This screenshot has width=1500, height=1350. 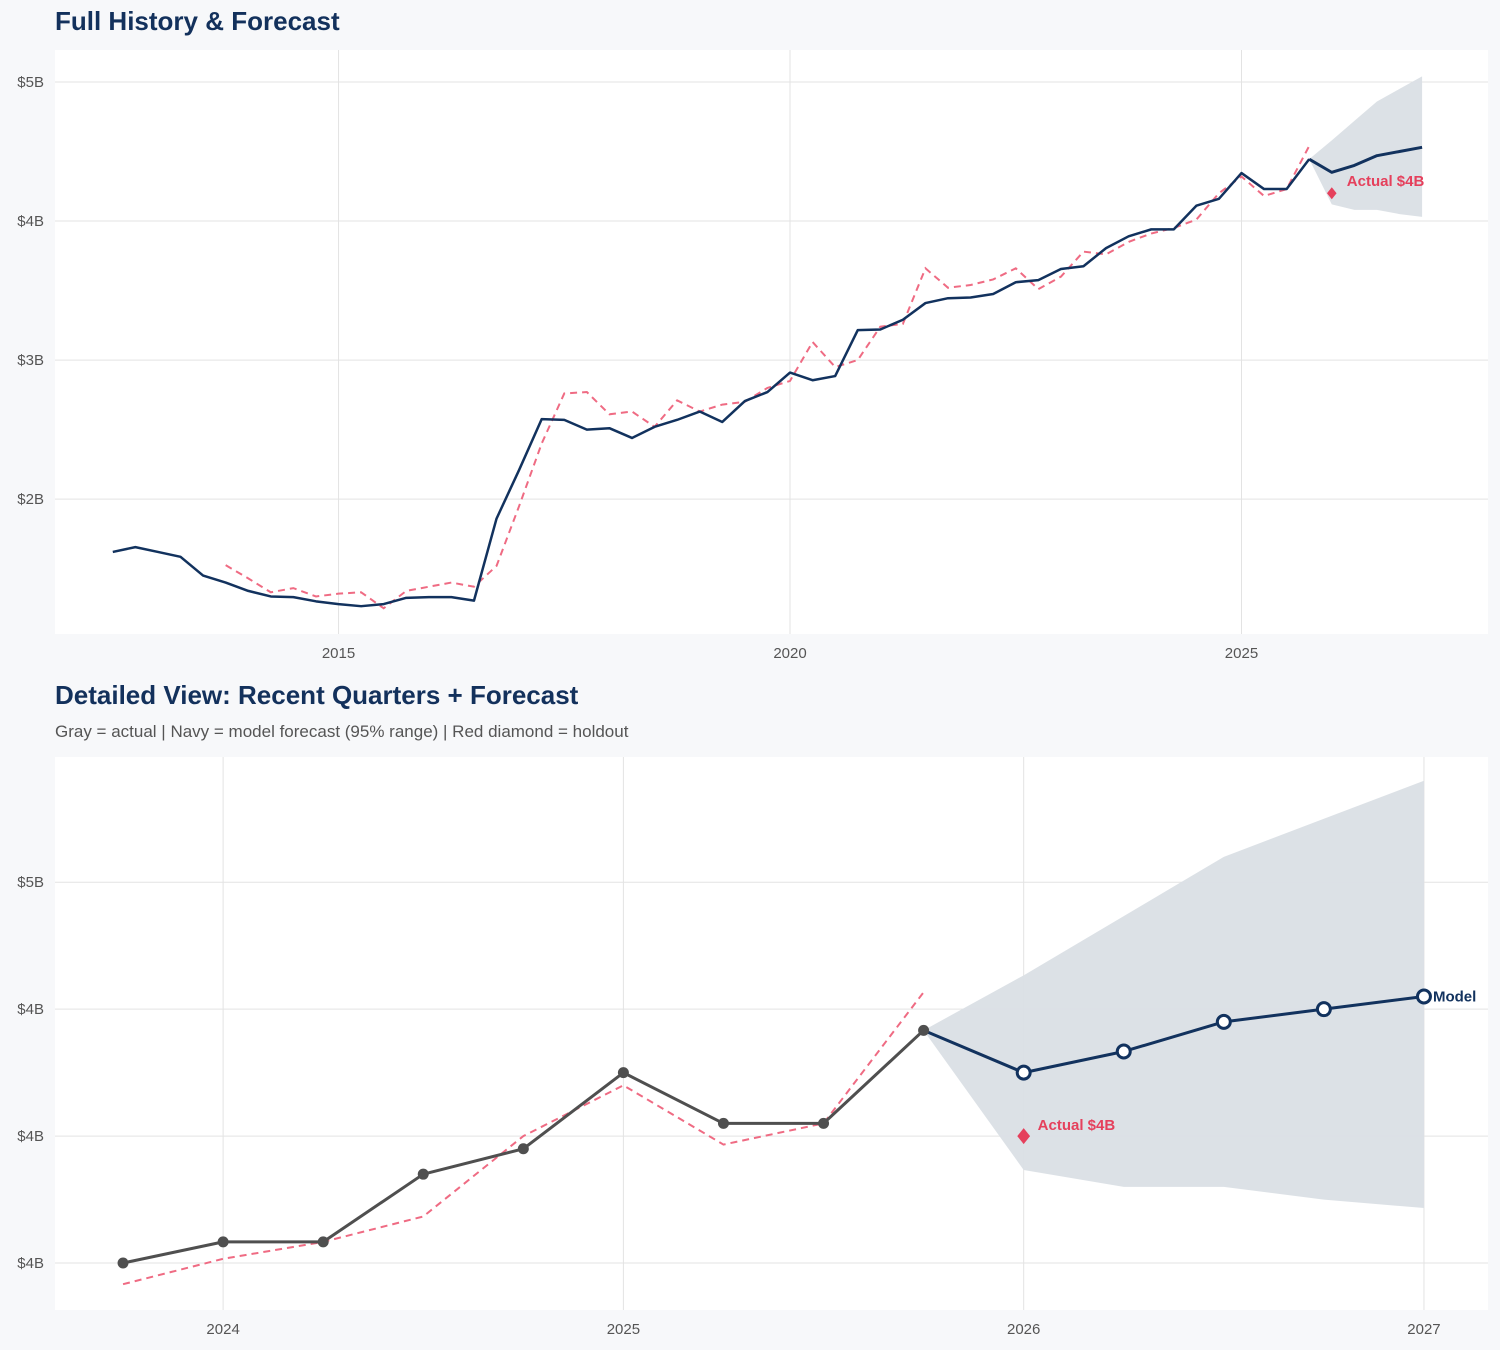 What do you see at coordinates (338, 653) in the screenshot?
I see `top-x-tick-label: 2015` at bounding box center [338, 653].